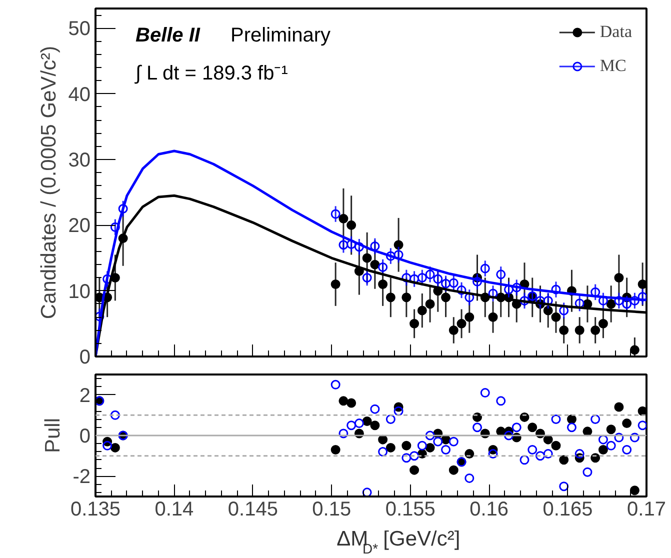 The height and width of the screenshot is (558, 671). What do you see at coordinates (253, 509) in the screenshot?
I see `x-tick-label: 0.145` at bounding box center [253, 509].